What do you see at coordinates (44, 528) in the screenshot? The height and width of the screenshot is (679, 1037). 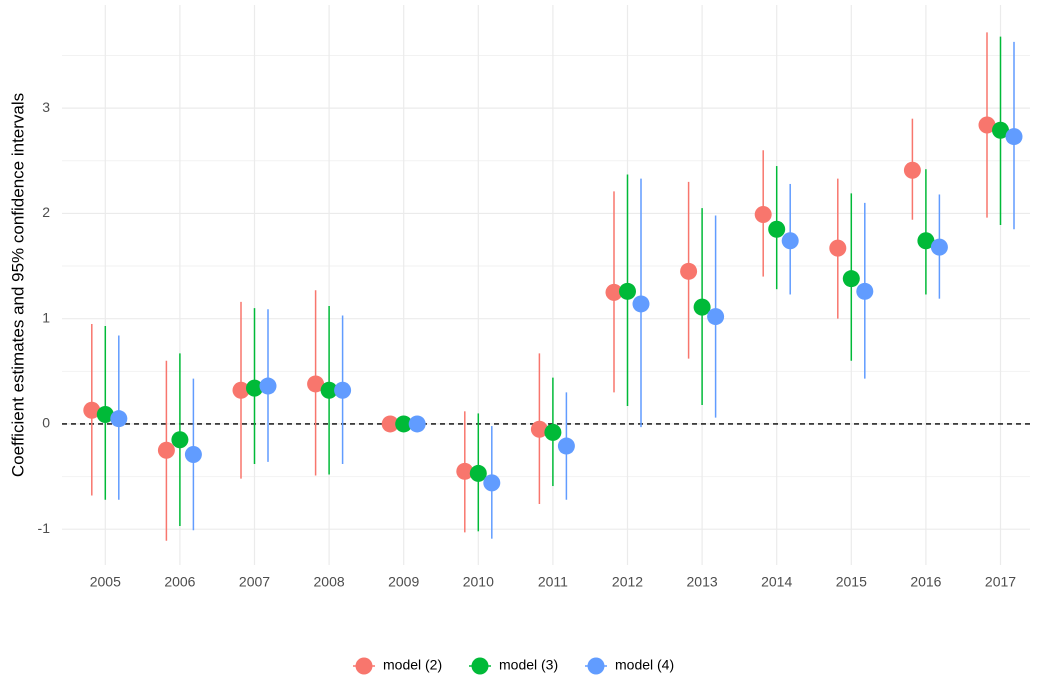 I see `y-tick-label: -1` at bounding box center [44, 528].